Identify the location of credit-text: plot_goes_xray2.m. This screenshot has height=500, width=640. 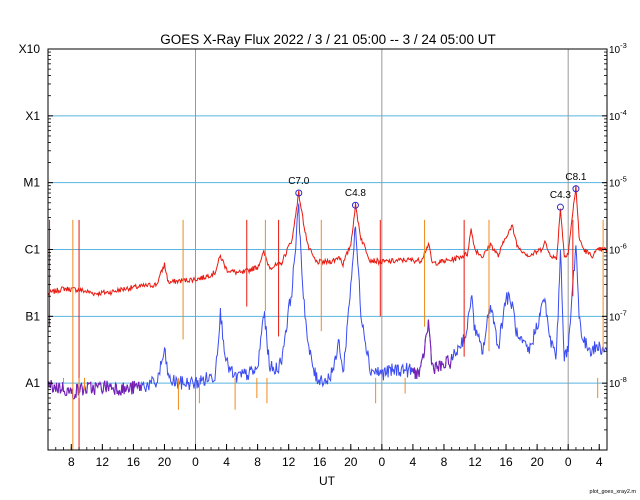
(613, 492).